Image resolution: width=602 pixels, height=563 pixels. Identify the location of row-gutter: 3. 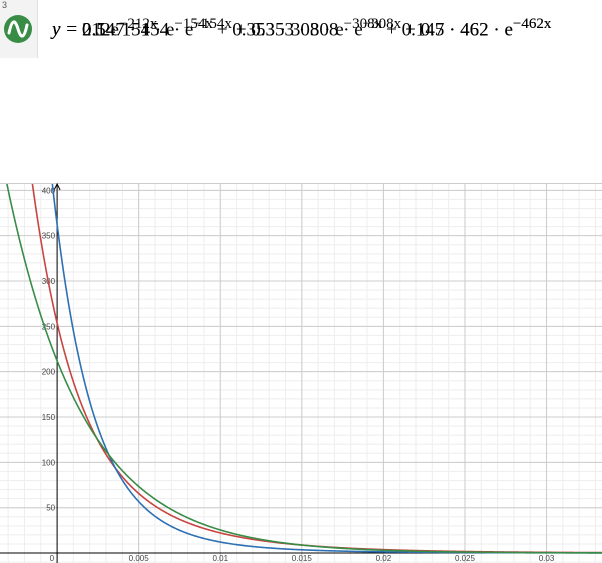
(19, 29).